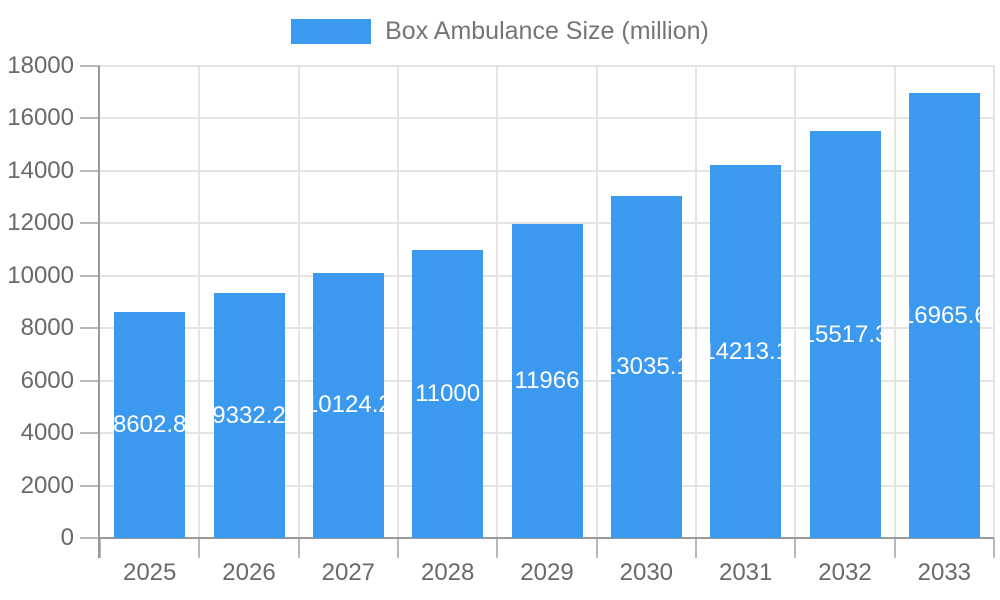 The image size is (1000, 600). What do you see at coordinates (40, 118) in the screenshot?
I see `y-tick-label: 16000` at bounding box center [40, 118].